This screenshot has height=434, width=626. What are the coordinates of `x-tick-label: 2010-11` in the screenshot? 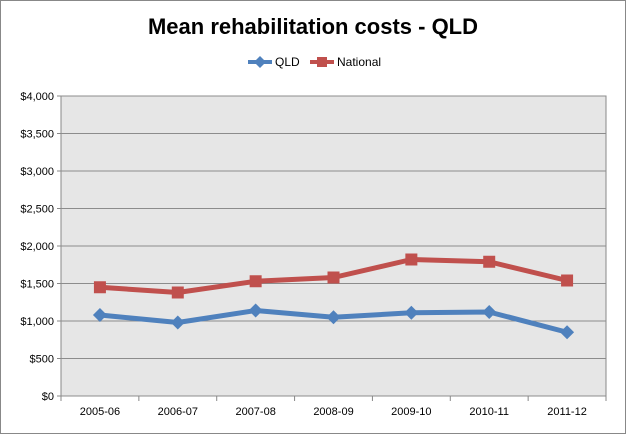 It's located at (489, 412).